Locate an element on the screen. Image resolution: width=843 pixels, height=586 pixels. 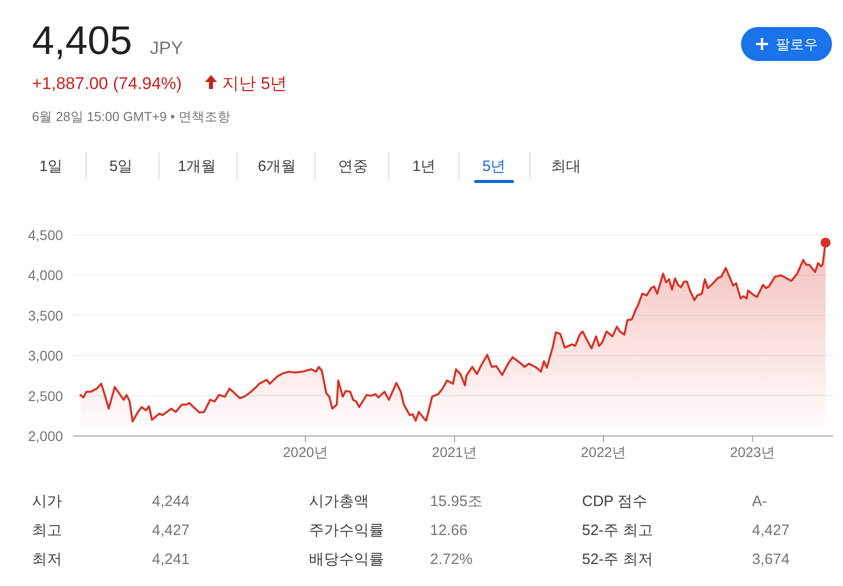
text: 1개월 is located at coordinates (197, 166).